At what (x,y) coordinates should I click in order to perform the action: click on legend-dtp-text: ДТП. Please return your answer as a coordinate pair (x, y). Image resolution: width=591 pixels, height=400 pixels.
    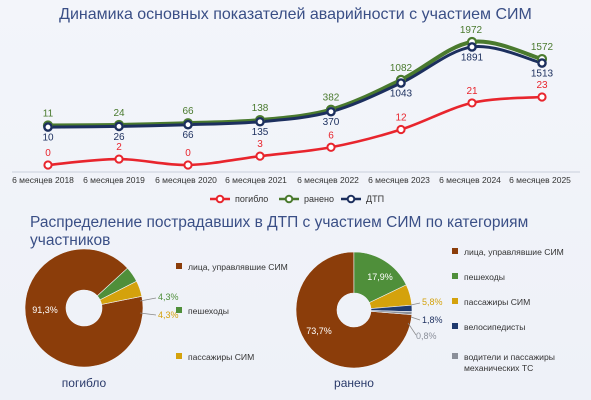
    Looking at the image, I should click on (375, 199).